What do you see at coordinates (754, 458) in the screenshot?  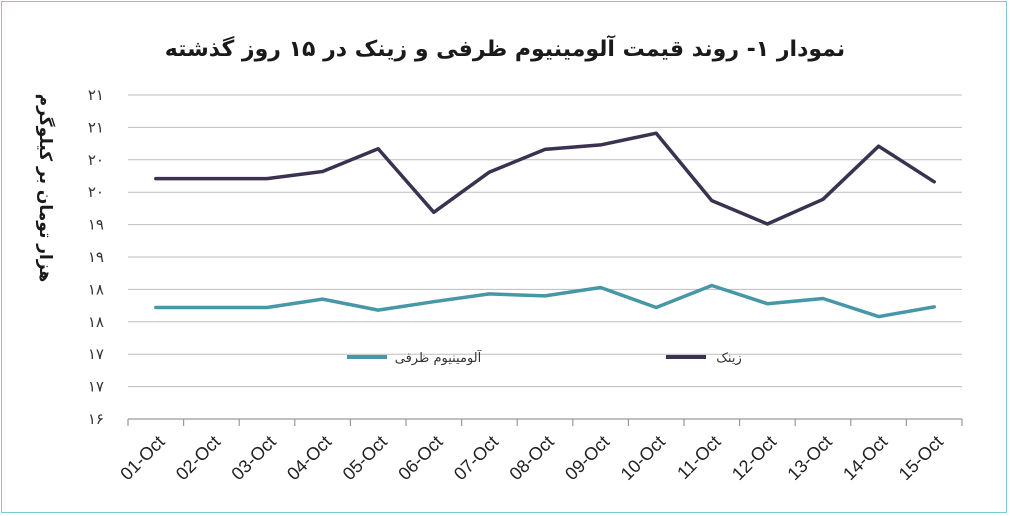 I see `x-tick-label: 12-Oct` at bounding box center [754, 458].